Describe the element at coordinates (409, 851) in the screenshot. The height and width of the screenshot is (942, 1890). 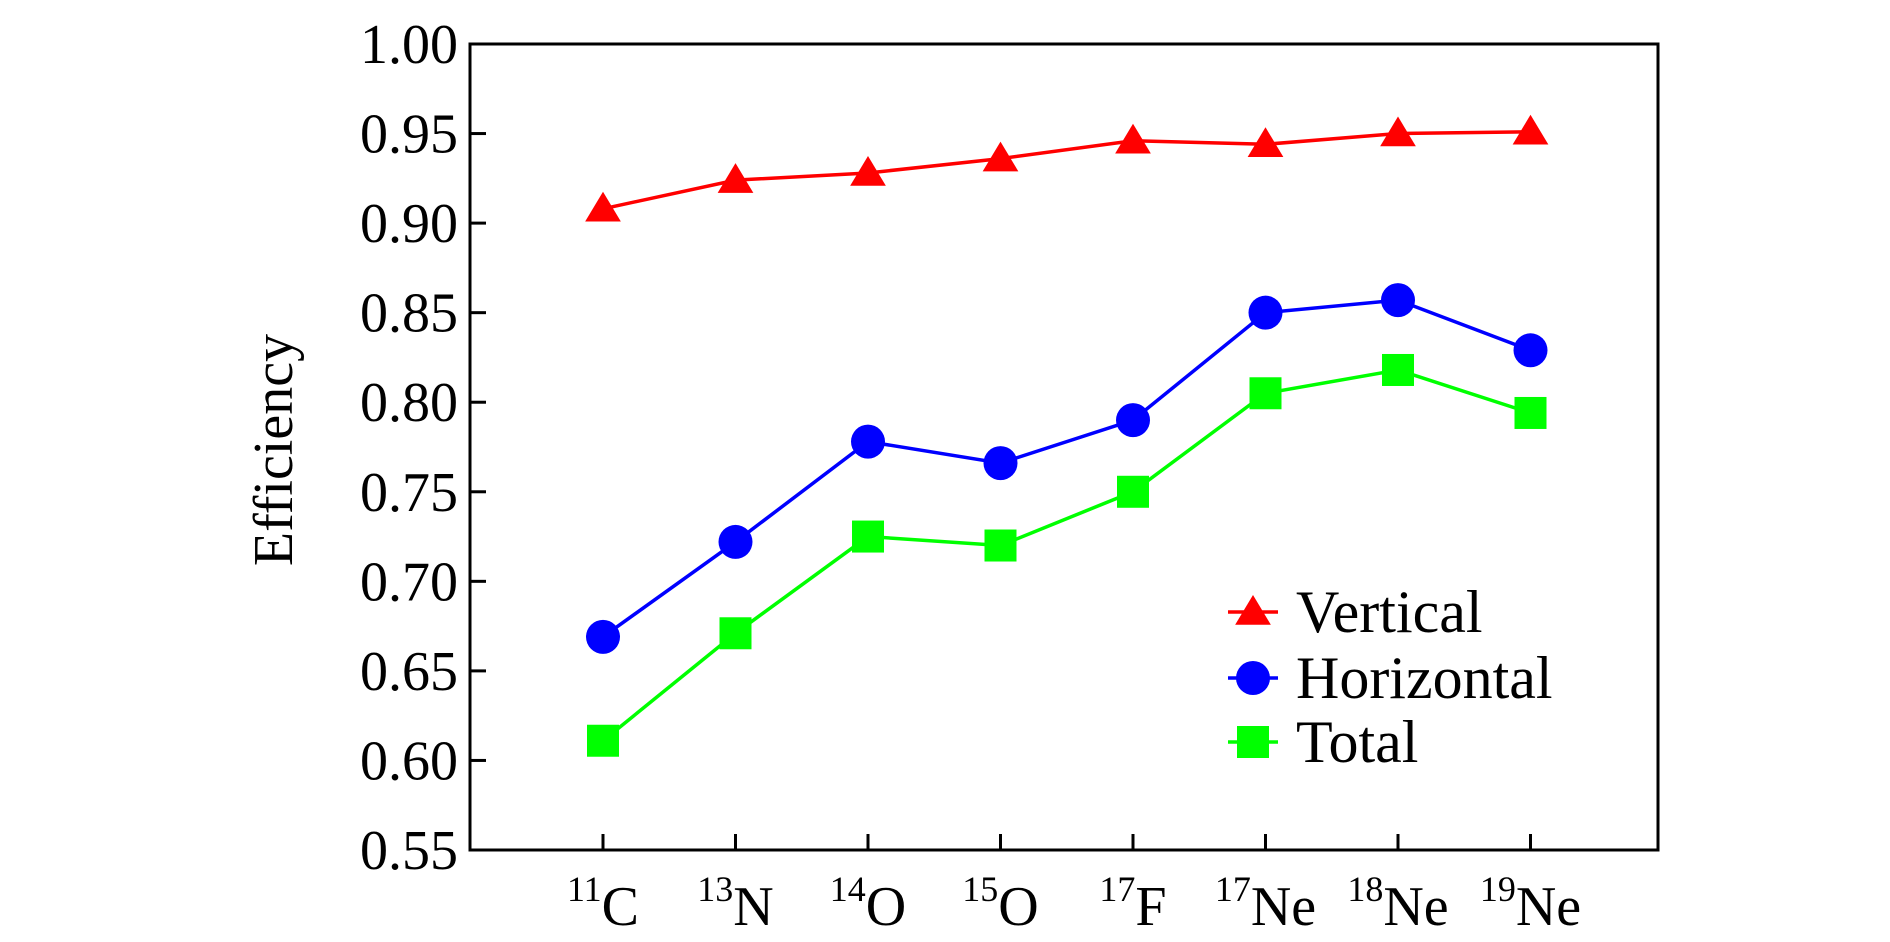
I see `y-tick-label: 0.55` at that location.